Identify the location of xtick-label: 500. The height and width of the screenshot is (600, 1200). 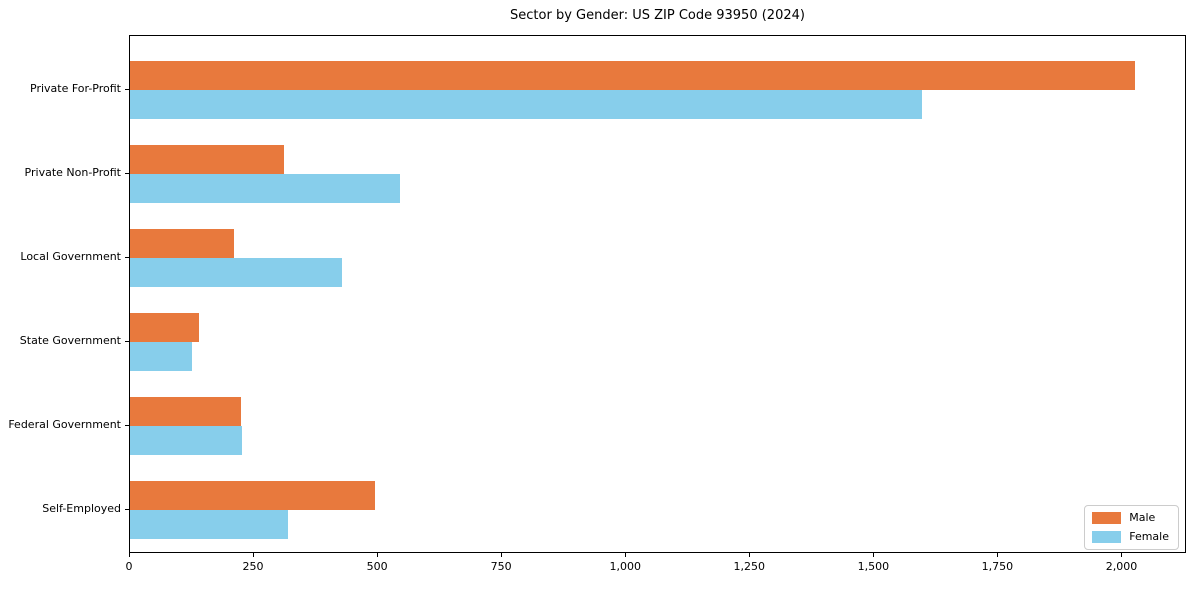
(377, 566).